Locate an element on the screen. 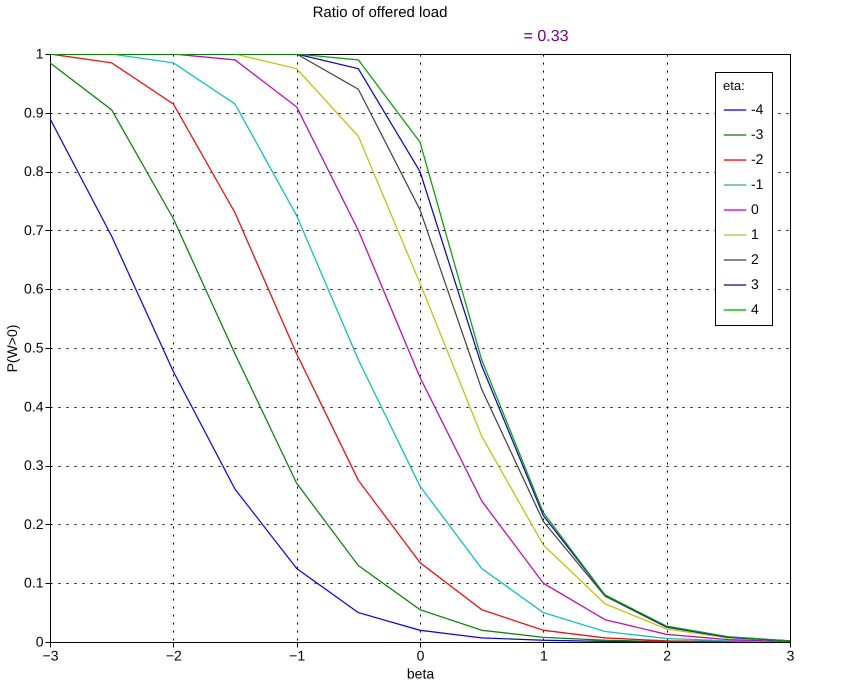  x-tick-label: 2 is located at coordinates (667, 656).